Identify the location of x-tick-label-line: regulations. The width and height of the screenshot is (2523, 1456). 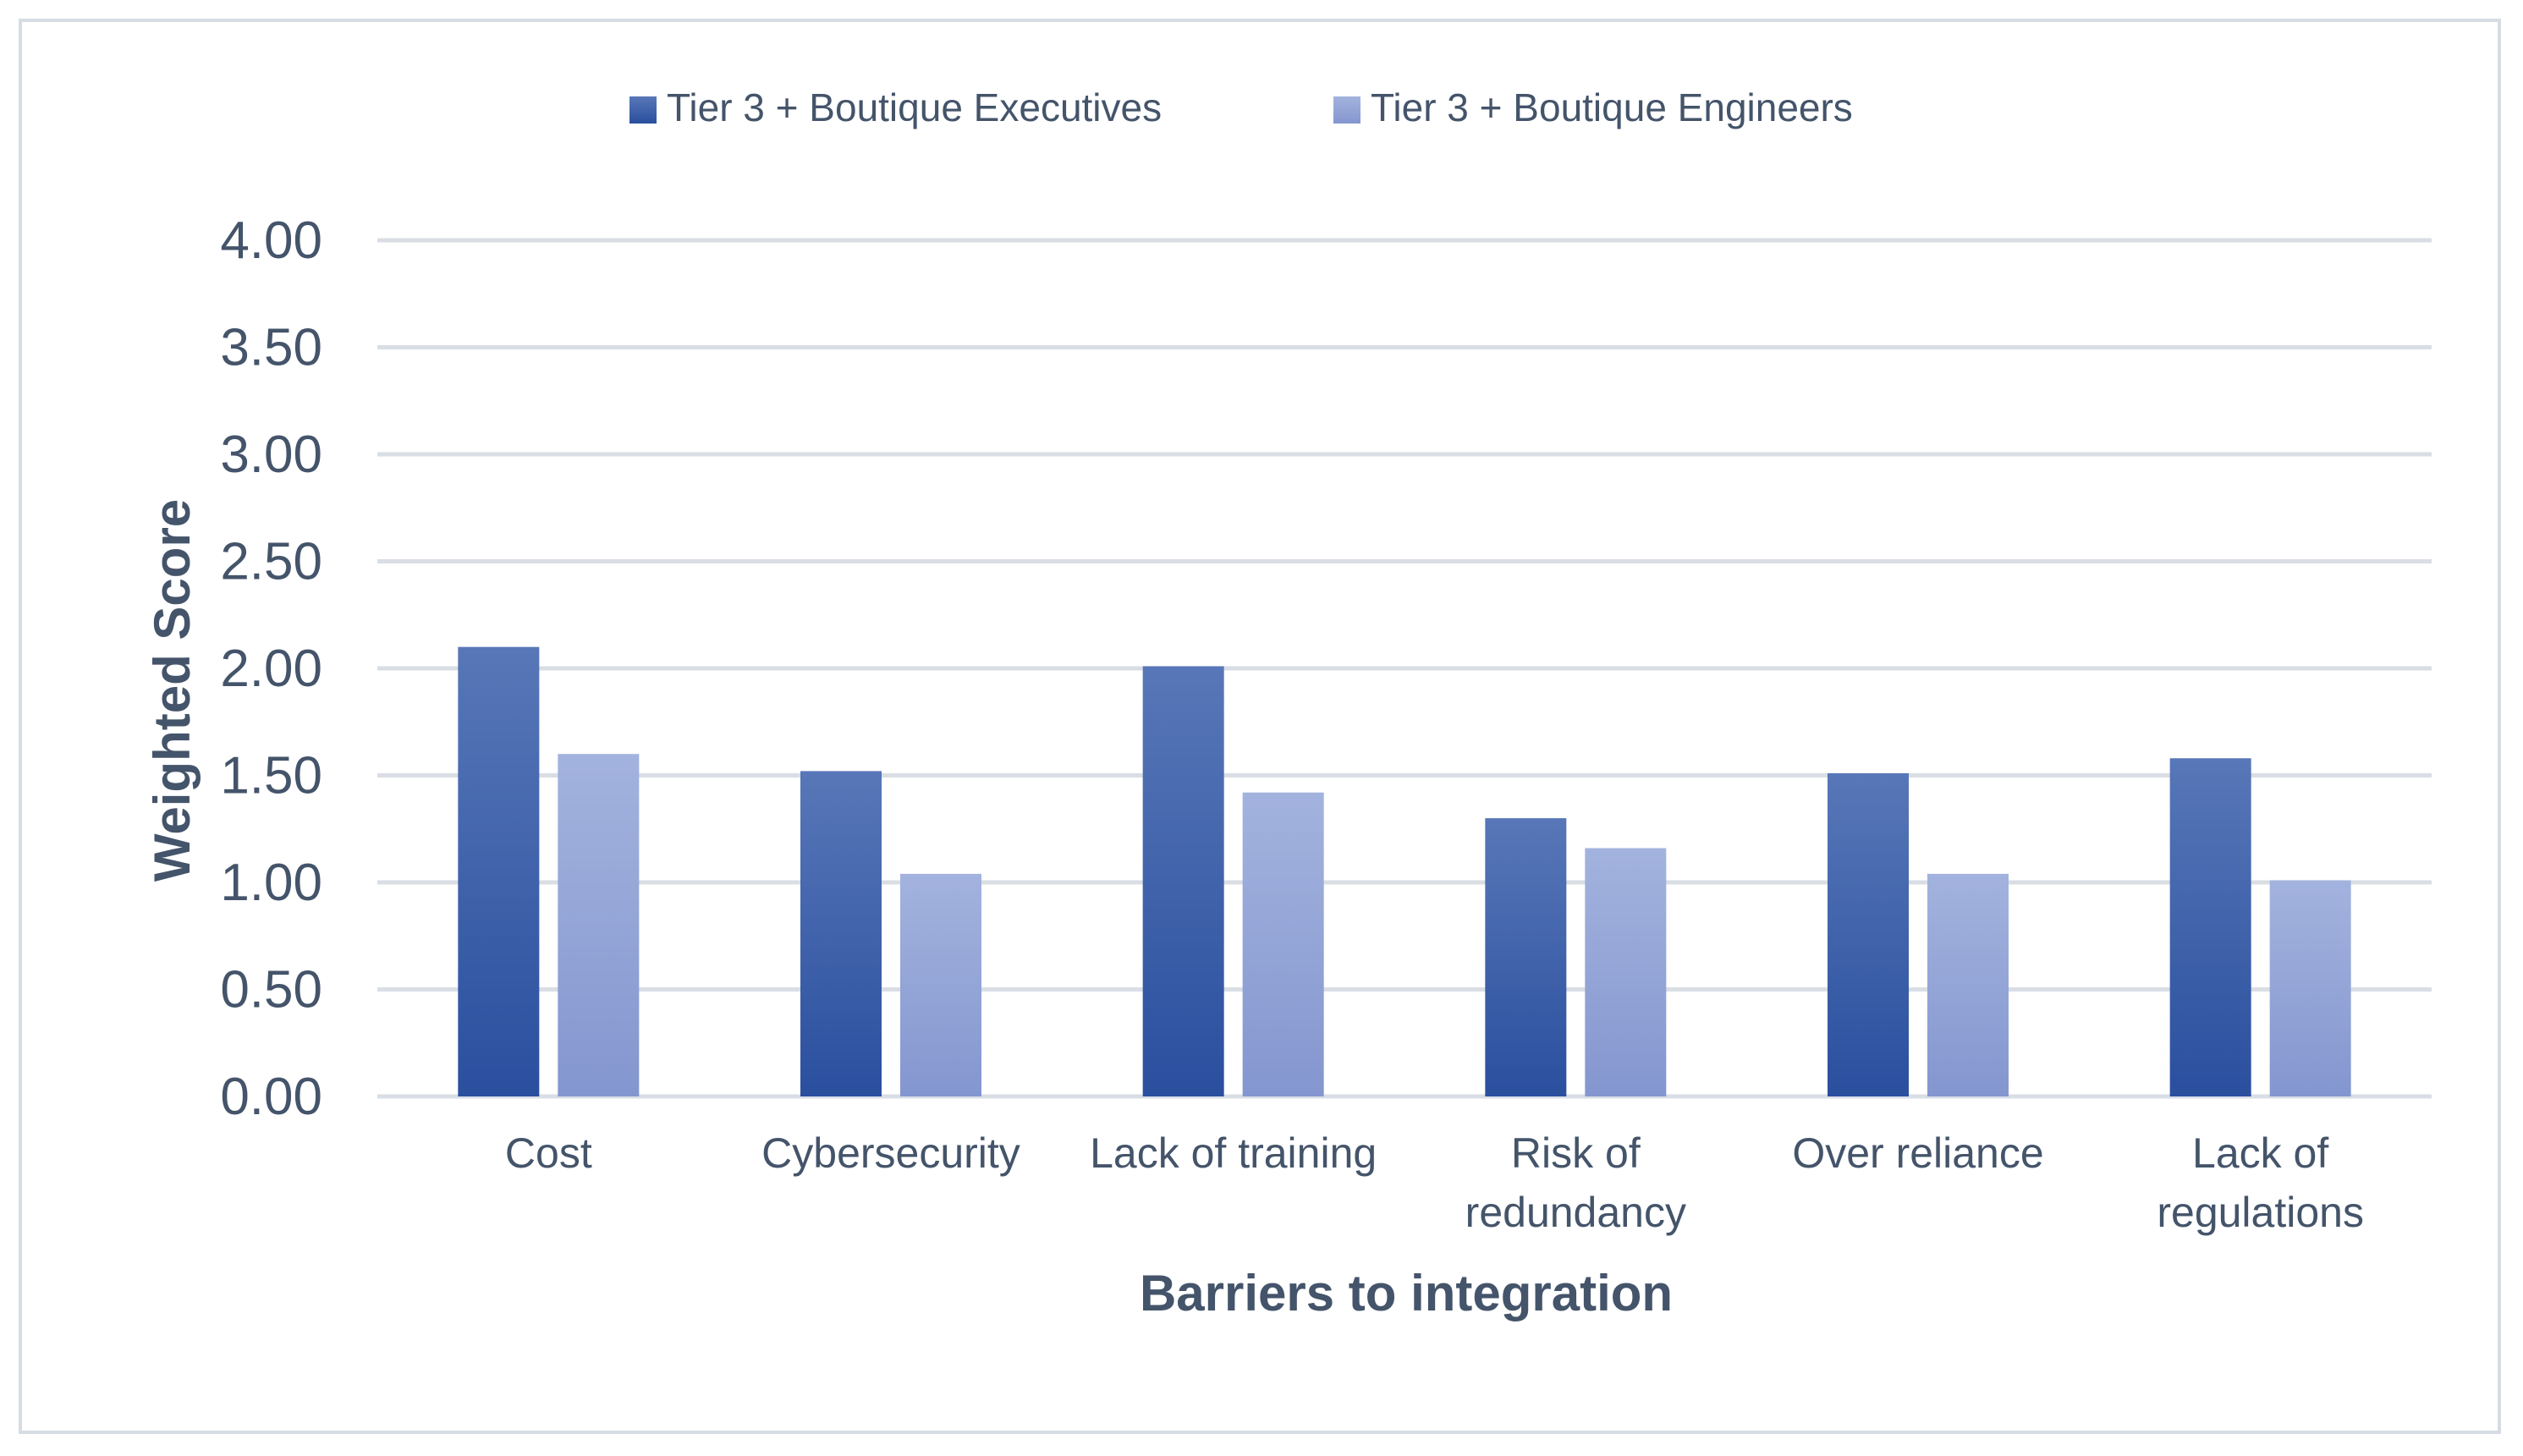
(2260, 1213).